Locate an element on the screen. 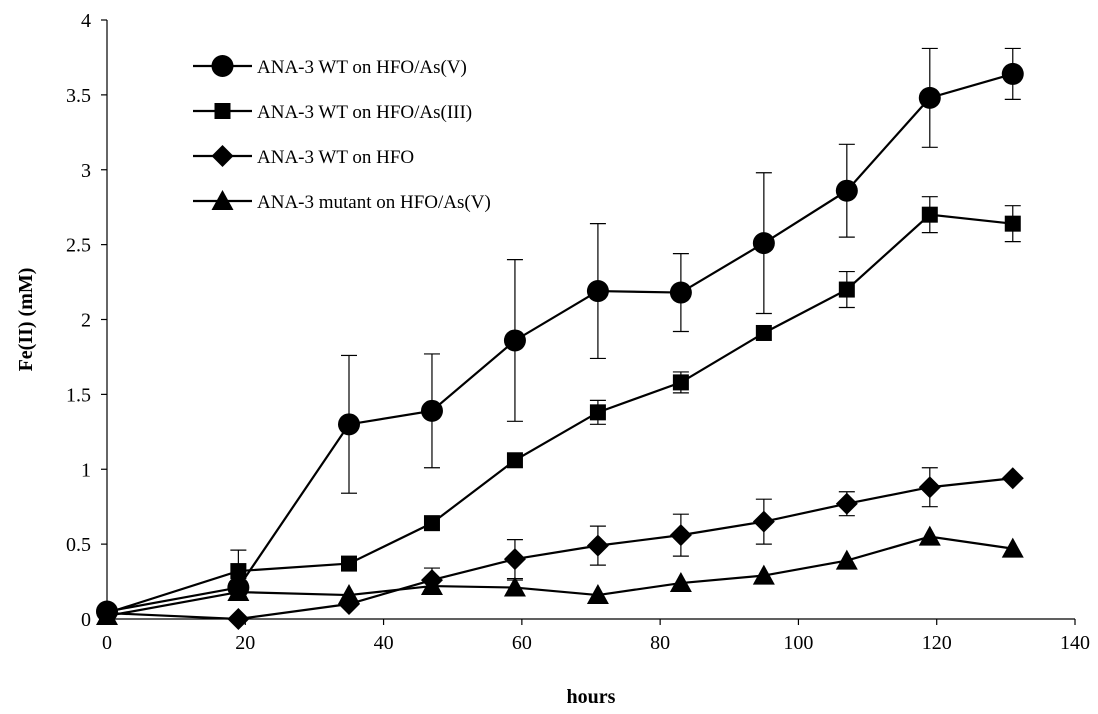  y-tick-label: 0 is located at coordinates (86, 620).